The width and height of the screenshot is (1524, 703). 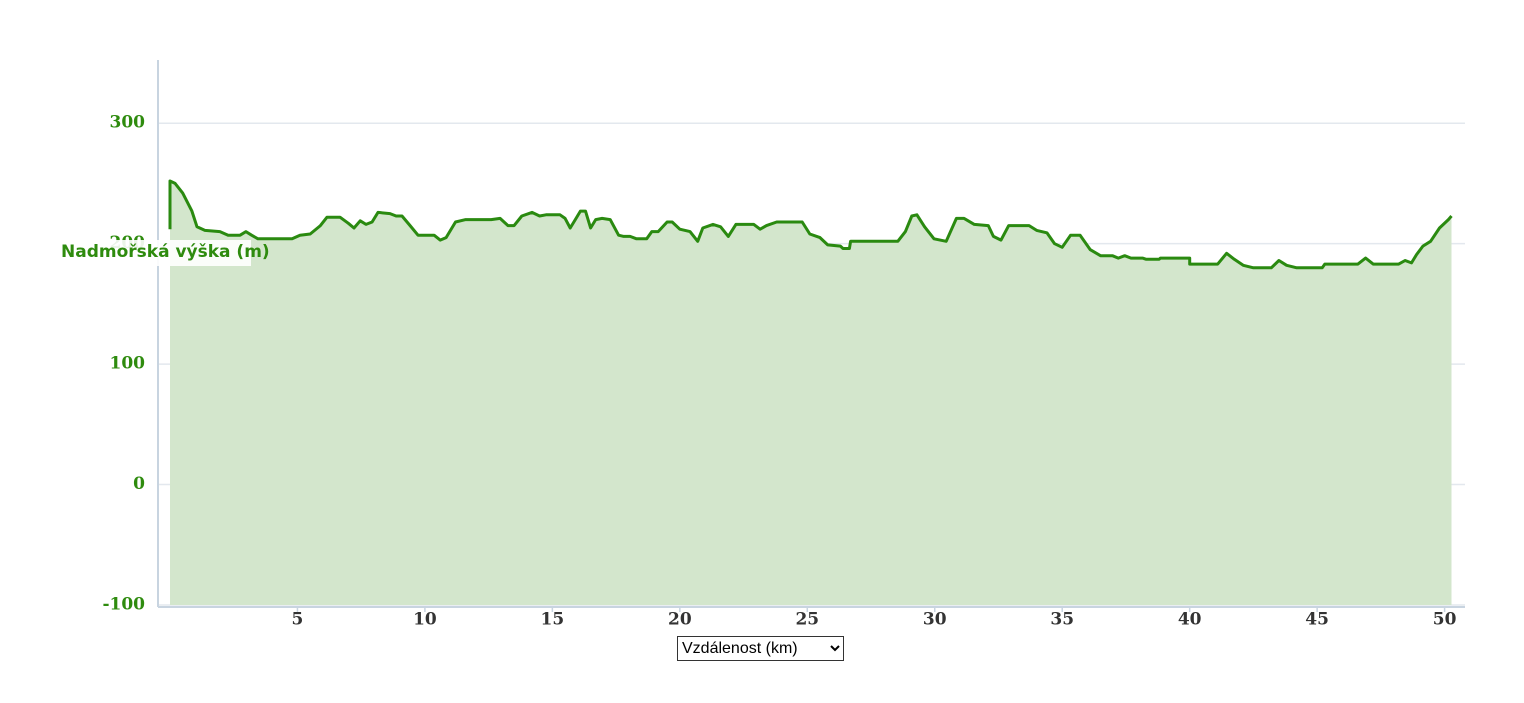 What do you see at coordinates (1190, 620) in the screenshot?
I see `x-tick-label: 40` at bounding box center [1190, 620].